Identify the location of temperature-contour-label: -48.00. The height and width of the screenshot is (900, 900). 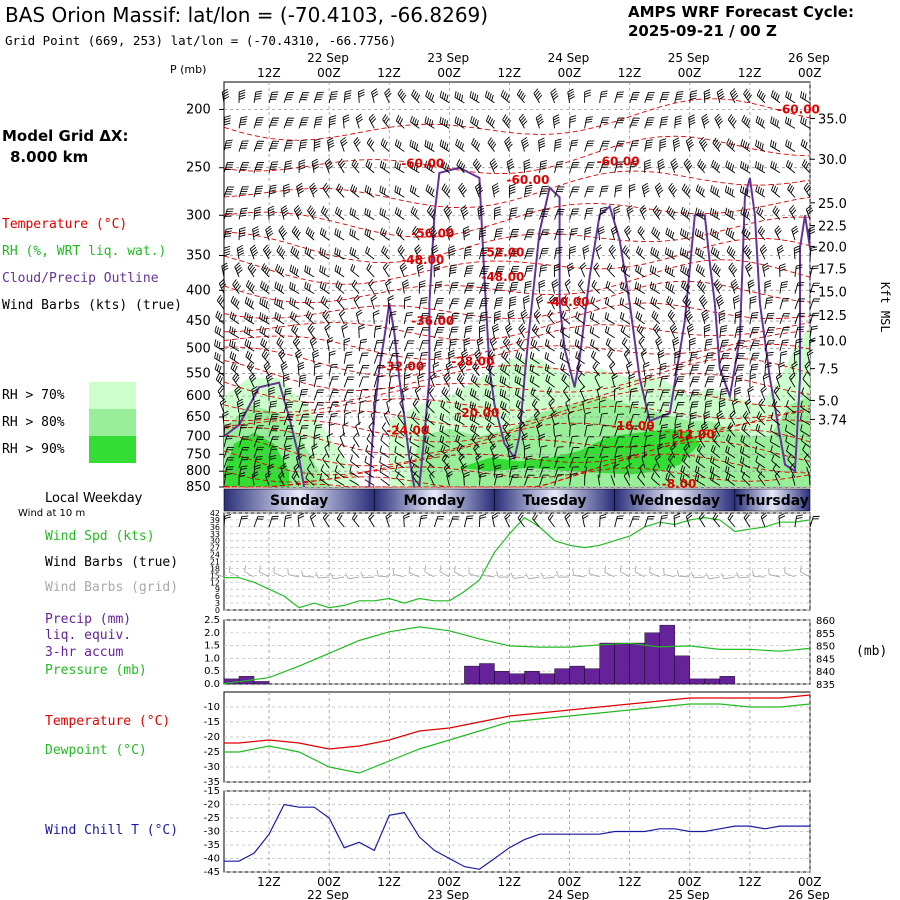
(502, 277).